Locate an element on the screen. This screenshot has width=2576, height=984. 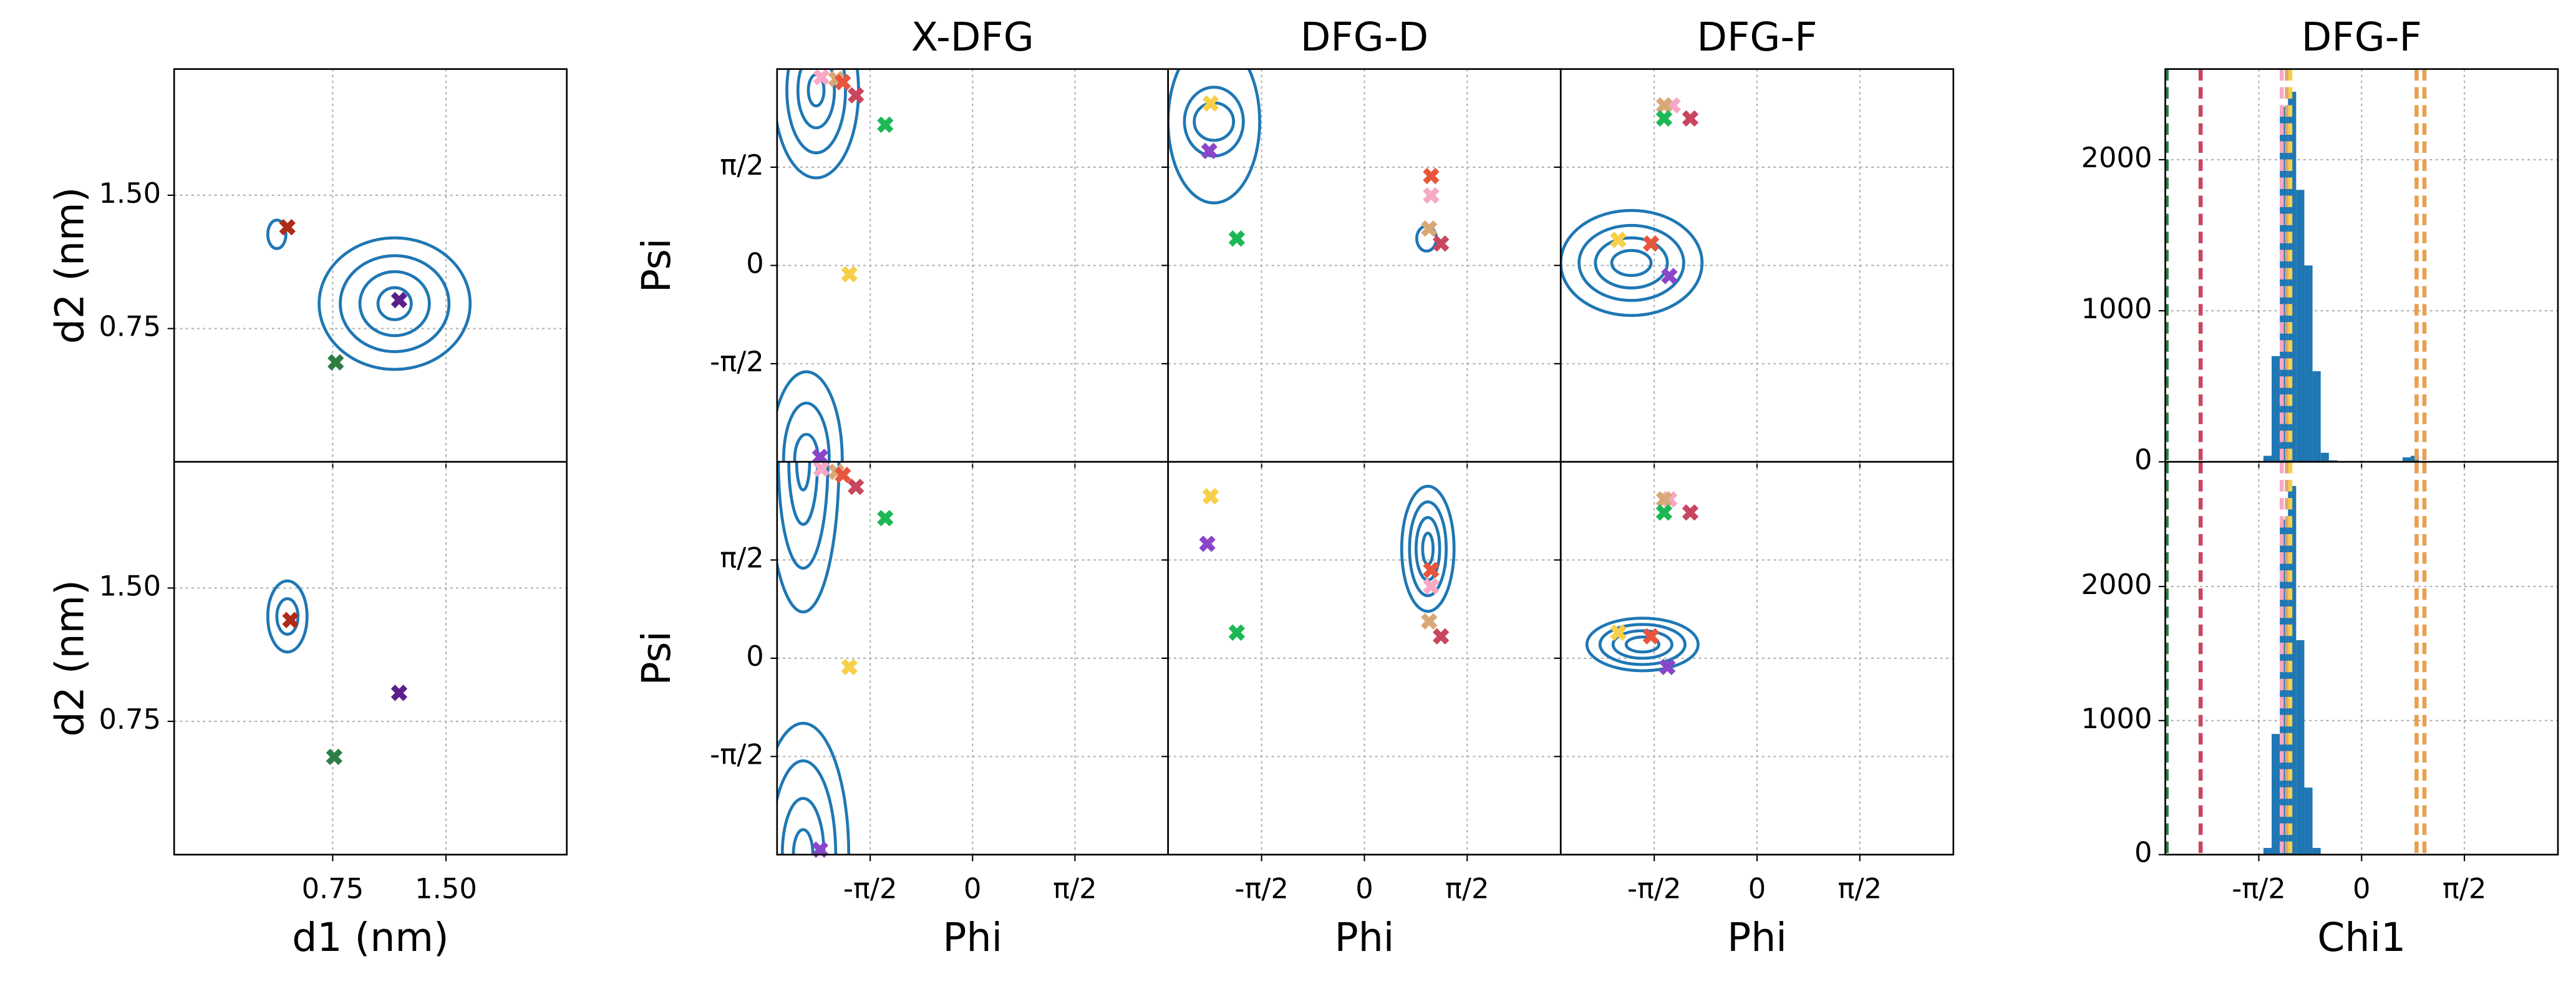
y-tick-label: 1.50 is located at coordinates (130, 585).